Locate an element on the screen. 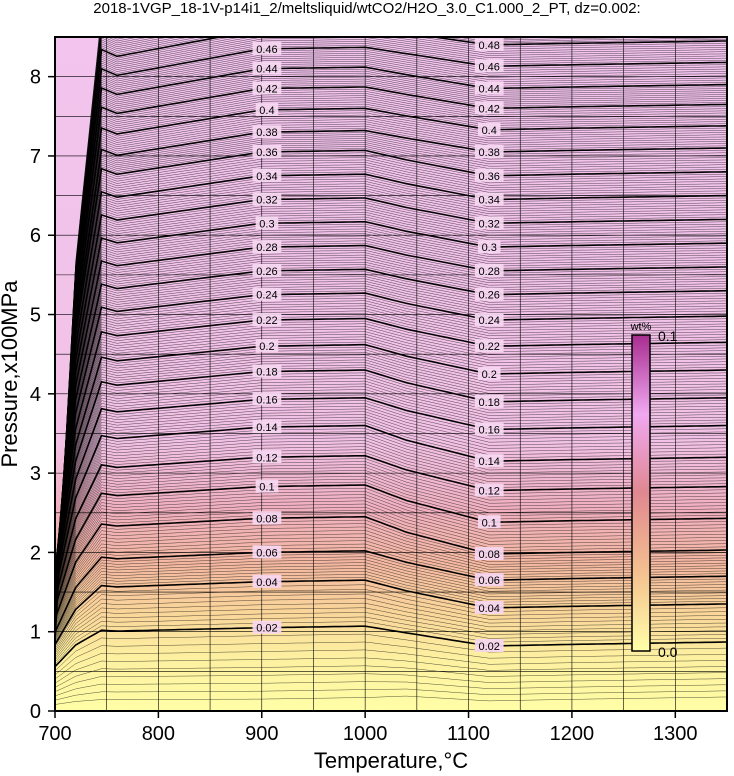 Image resolution: width=734 pixels, height=776 pixels. contour-label: 0.06 is located at coordinates (489, 581).